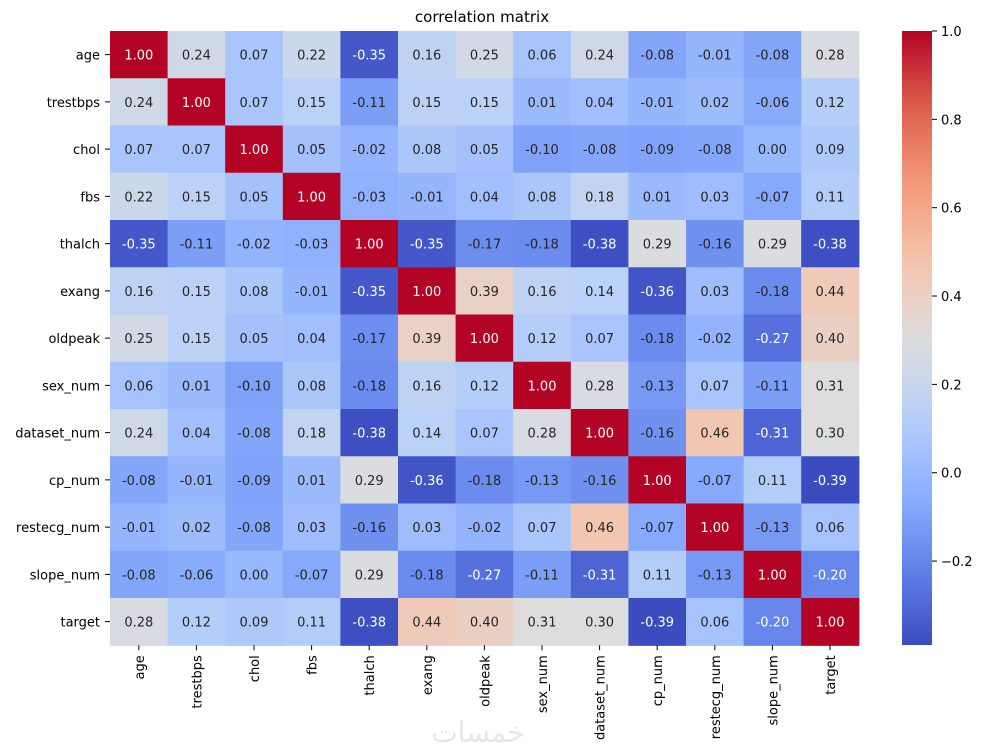 The width and height of the screenshot is (985, 756). What do you see at coordinates (951, 32) in the screenshot?
I see `colorbar-tick-label: 1.0` at bounding box center [951, 32].